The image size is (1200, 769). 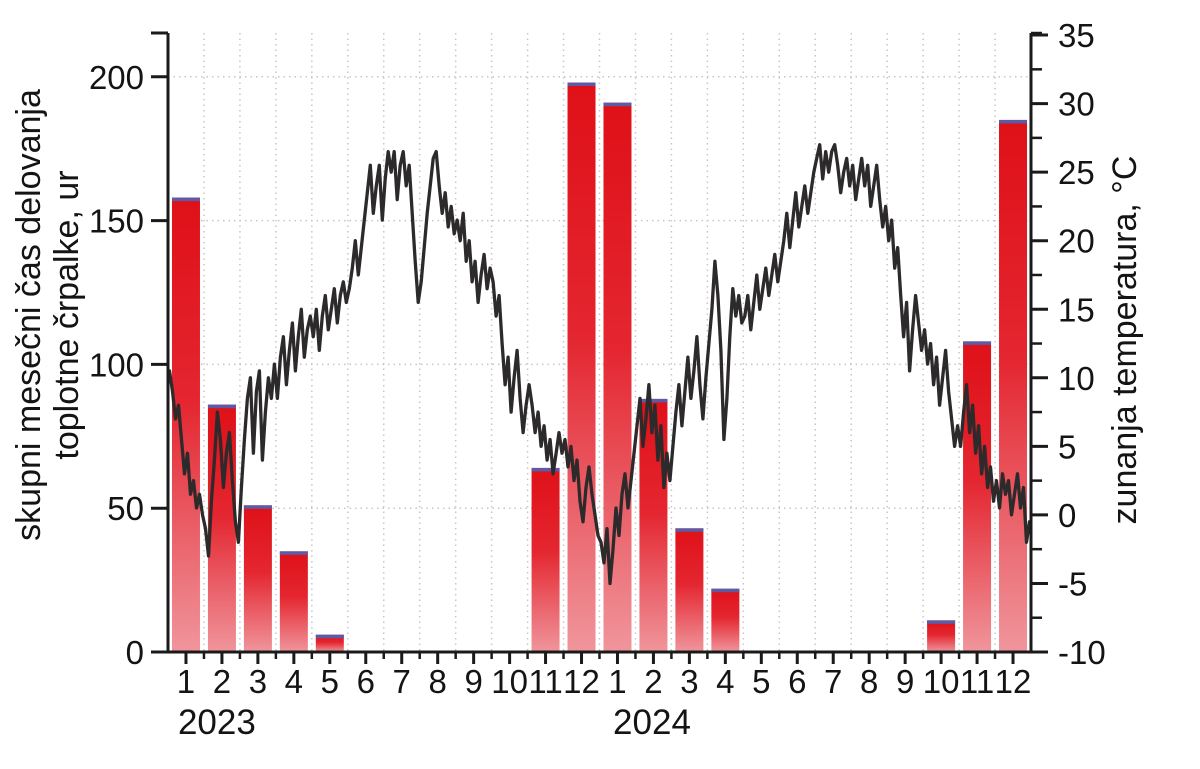 I want to click on month-label-23: 11, so click(x=977, y=681).